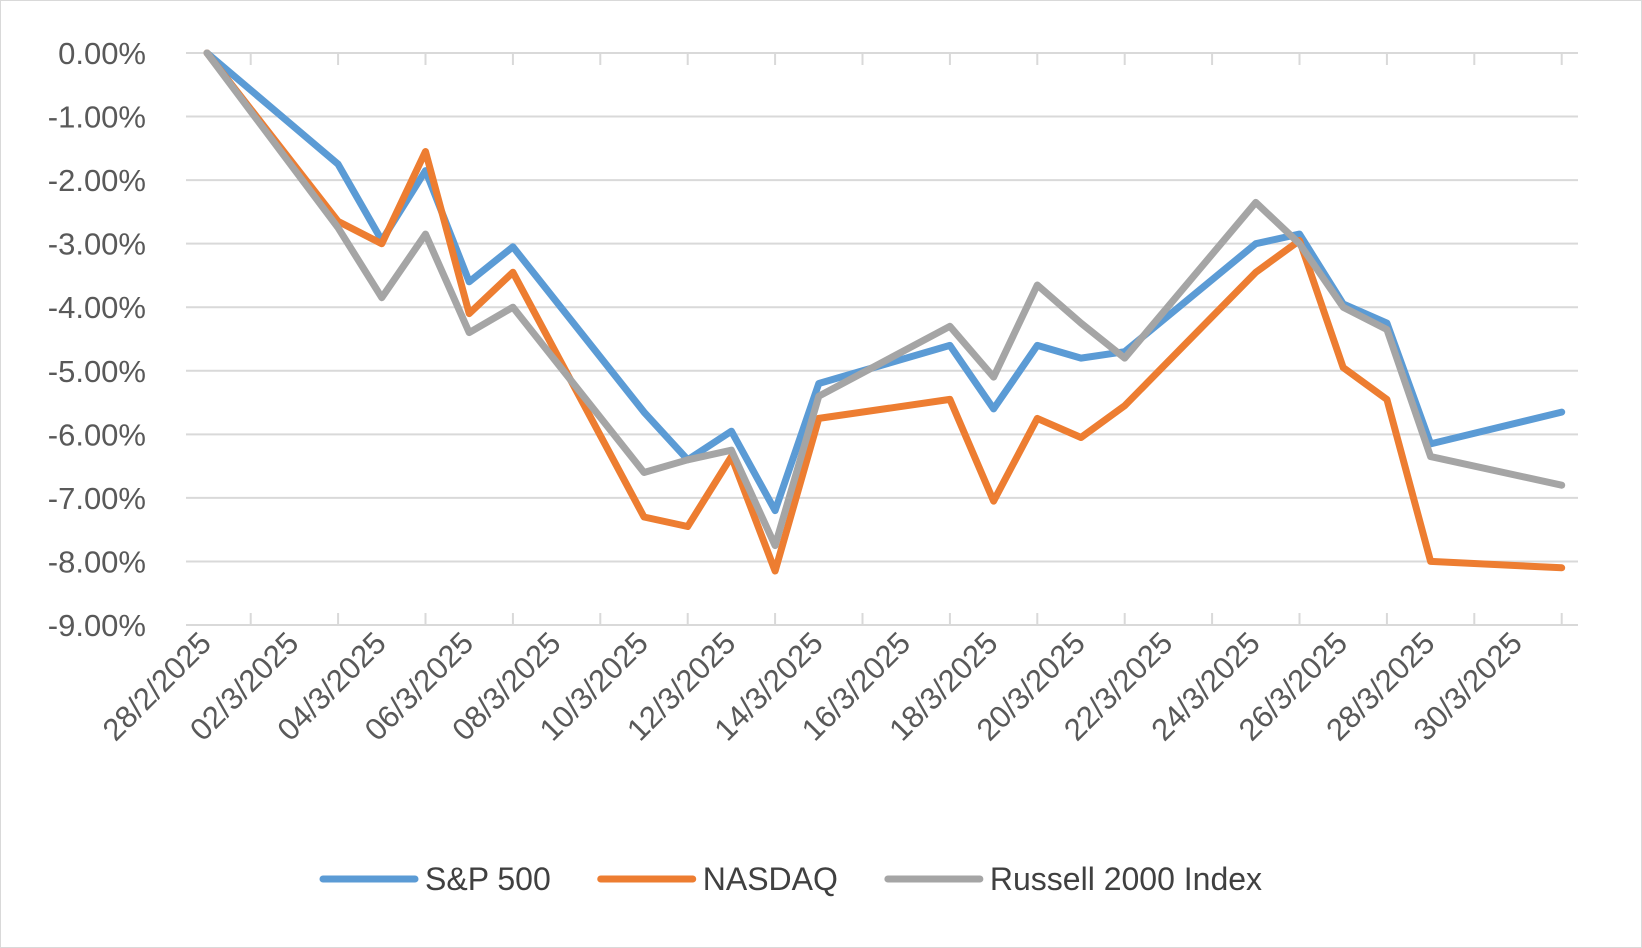  I want to click on y-tick-label: -3.00%, so click(97, 244).